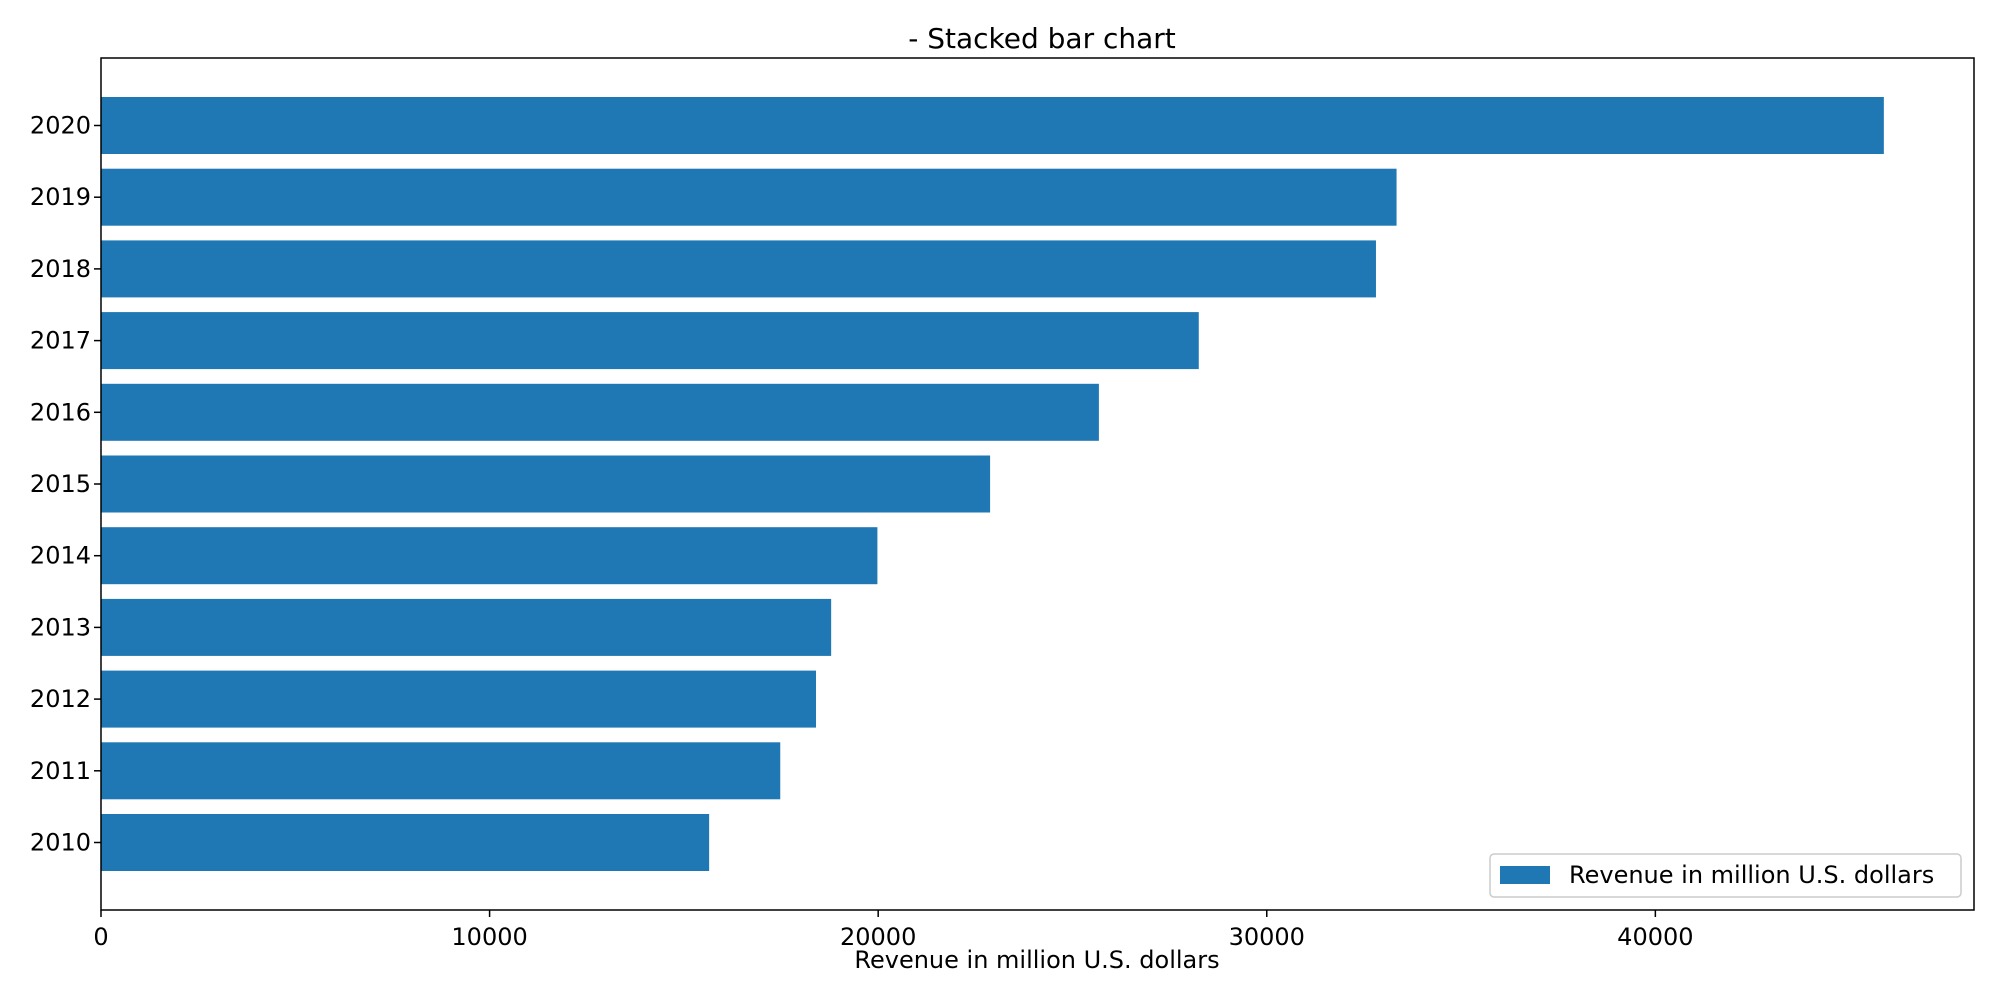 Image resolution: width=2000 pixels, height=1000 pixels. Describe the element at coordinates (738, 269) in the screenshot. I see `bar-2018` at that location.